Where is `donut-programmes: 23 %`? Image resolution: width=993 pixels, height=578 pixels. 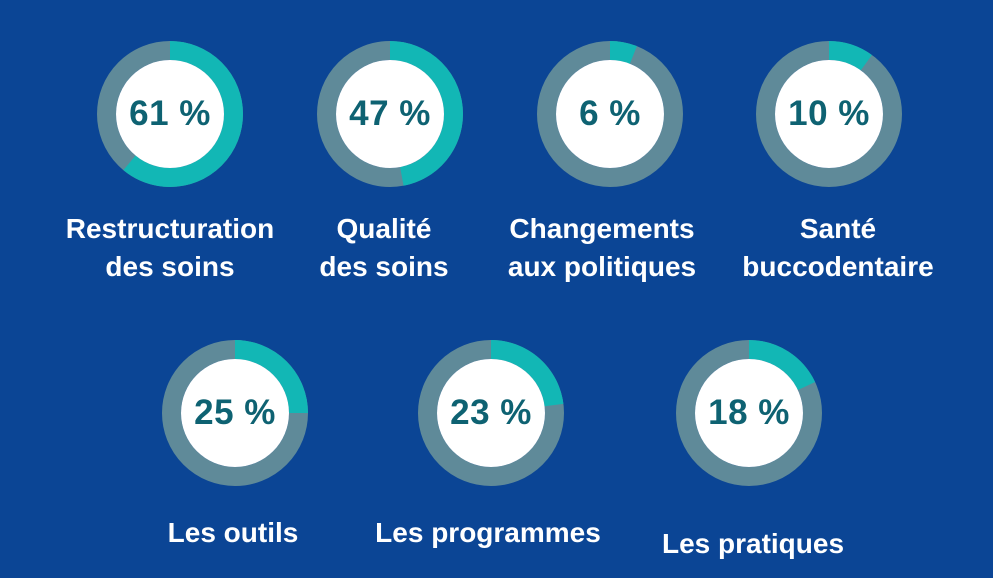 donut-programmes: 23 % is located at coordinates (491, 413).